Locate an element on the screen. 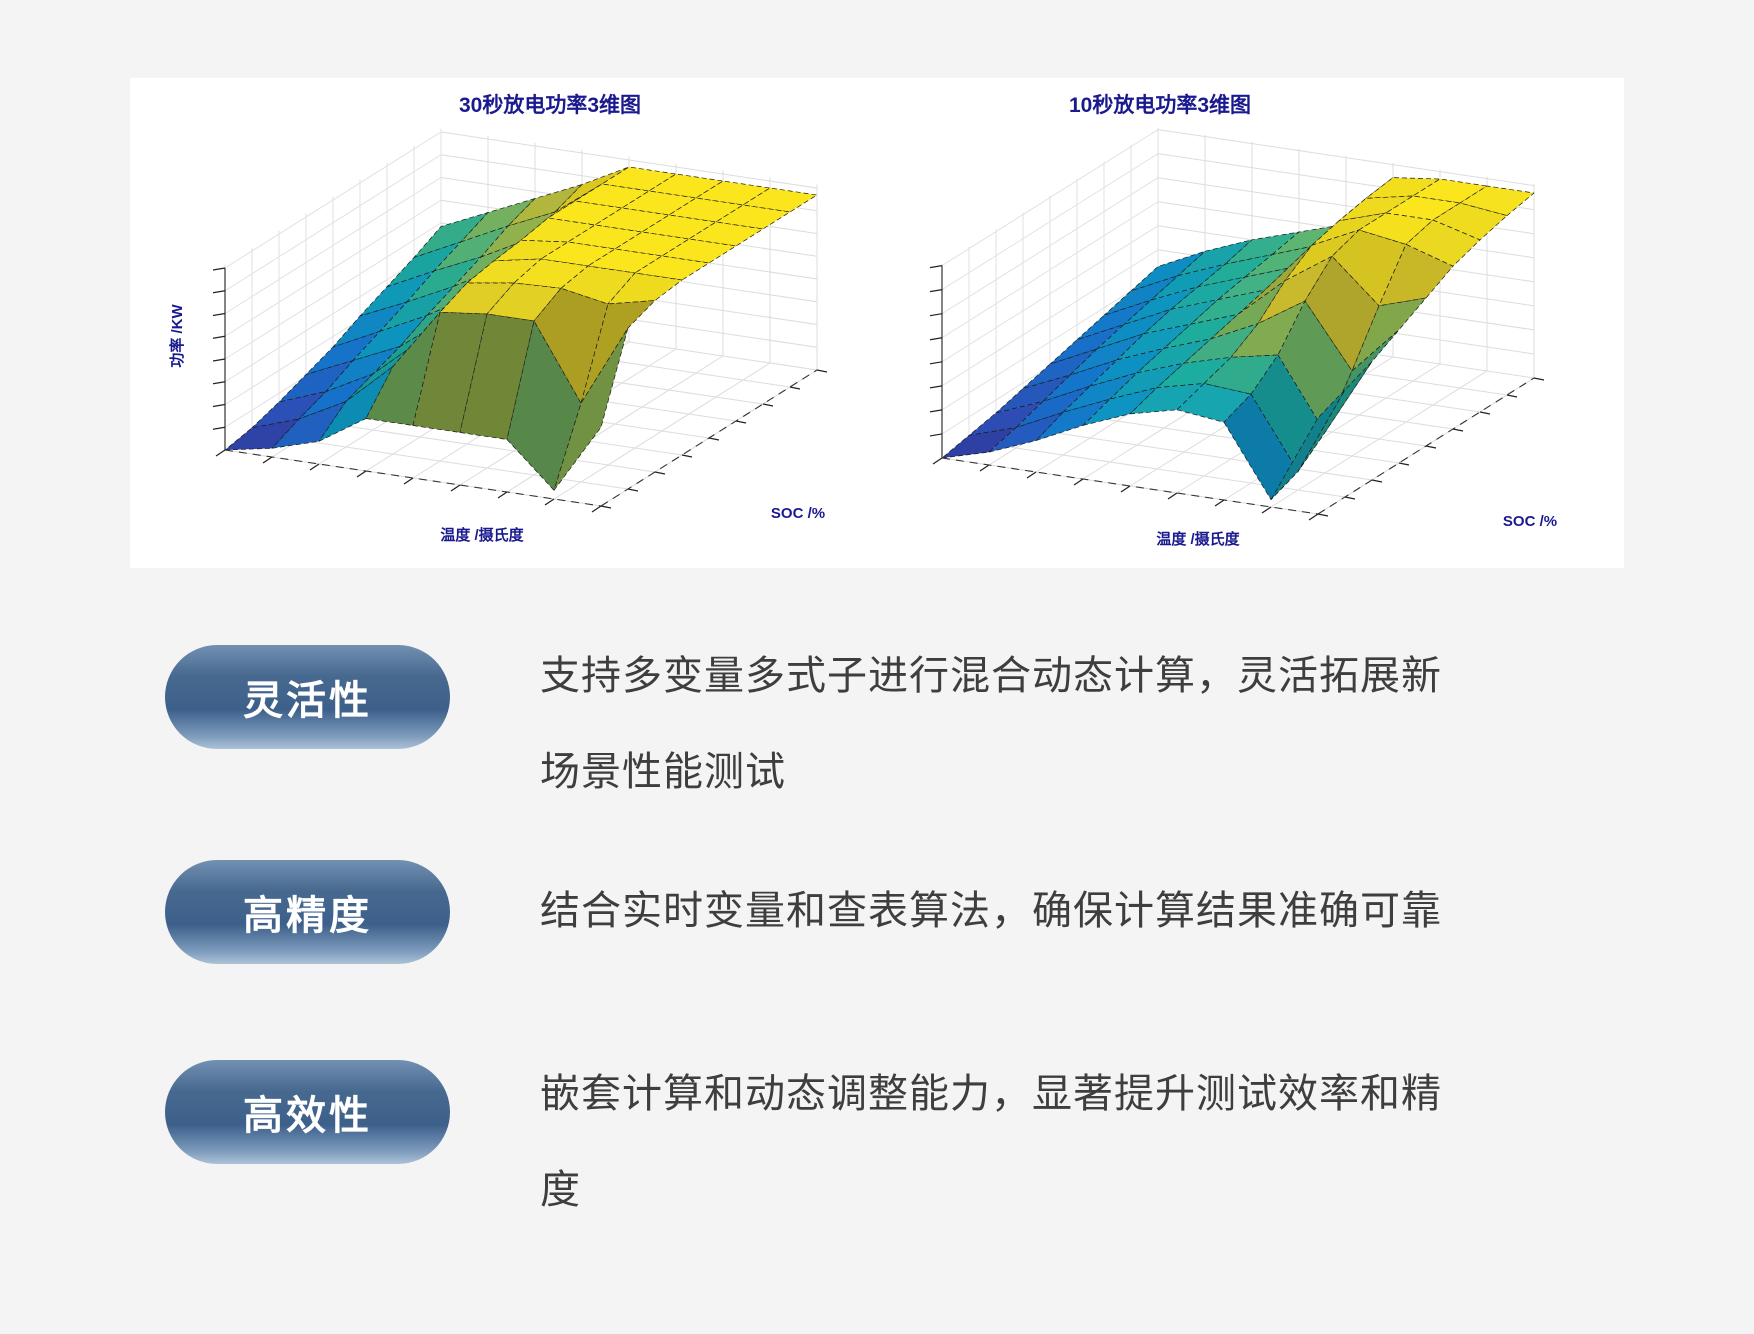  feature-pill-flexibility: 灵活性 is located at coordinates (307, 697).